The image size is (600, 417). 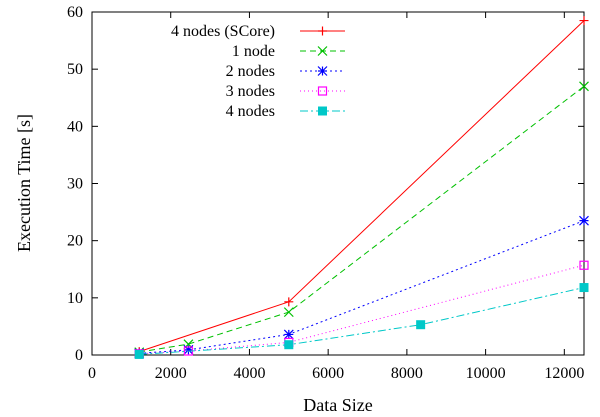 I want to click on legend-entry: 3 nodes, so click(x=285, y=91).